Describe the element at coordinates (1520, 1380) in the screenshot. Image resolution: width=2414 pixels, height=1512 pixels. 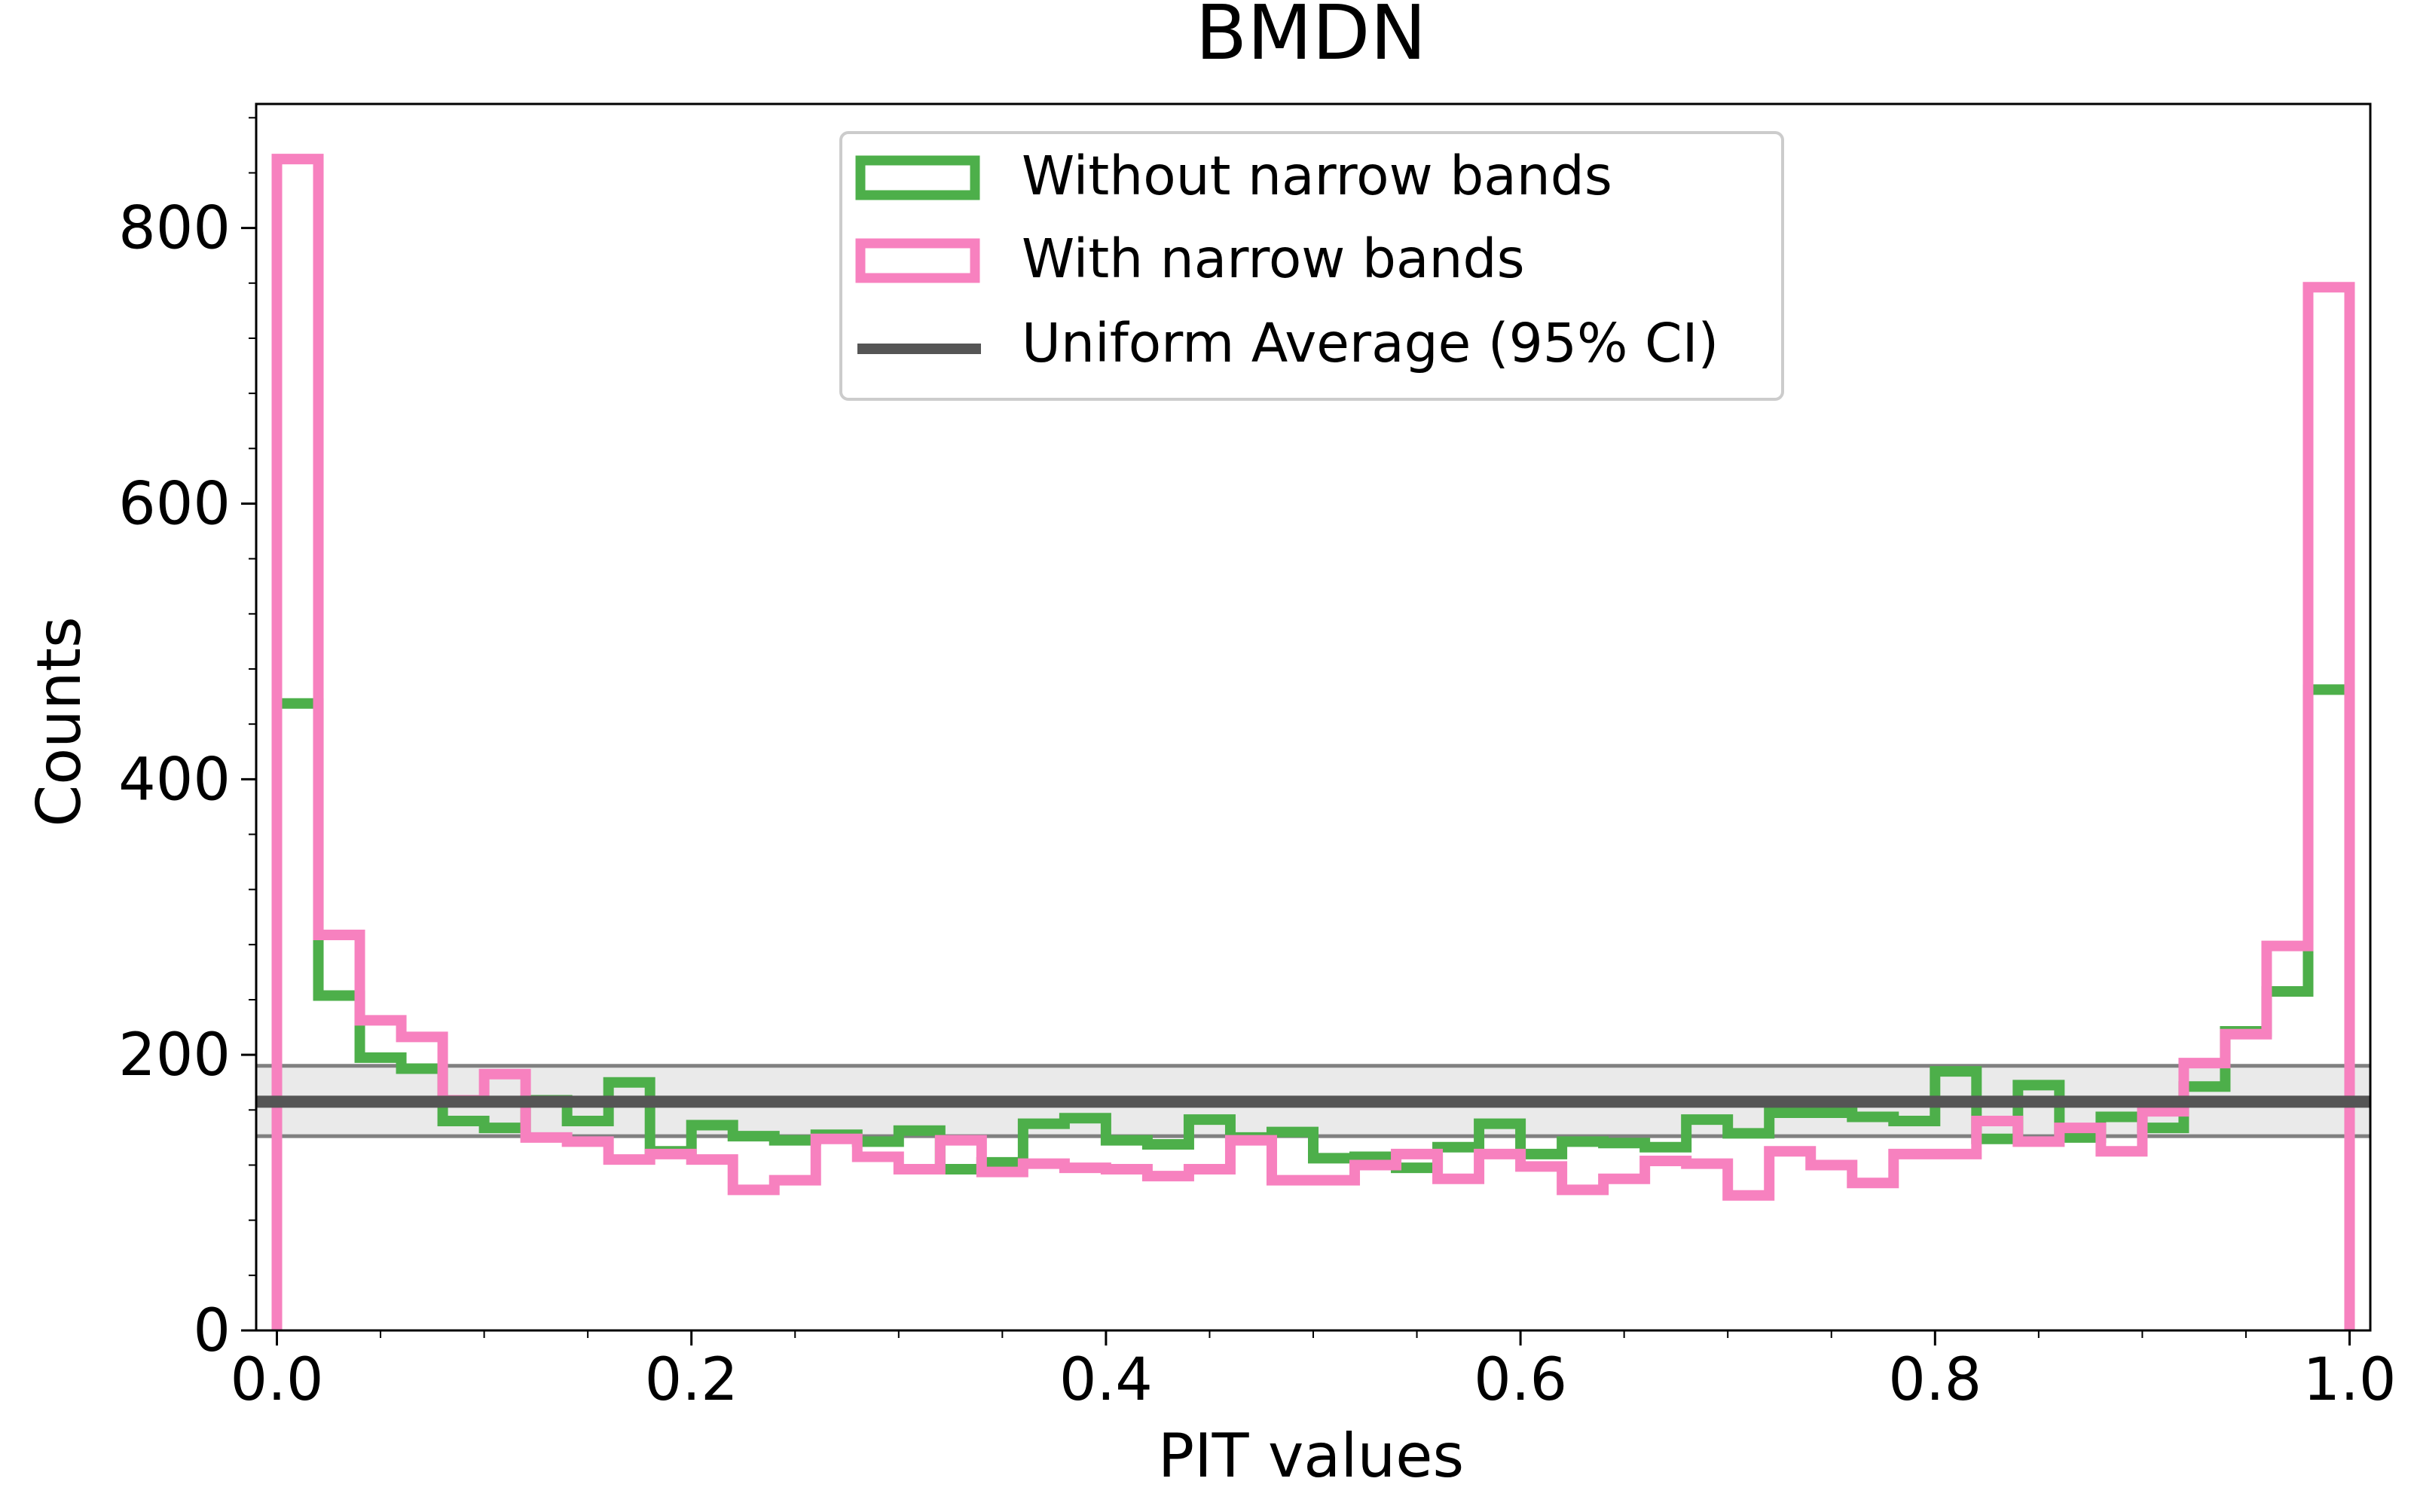
I see `x-tick-label: 0.6` at that location.